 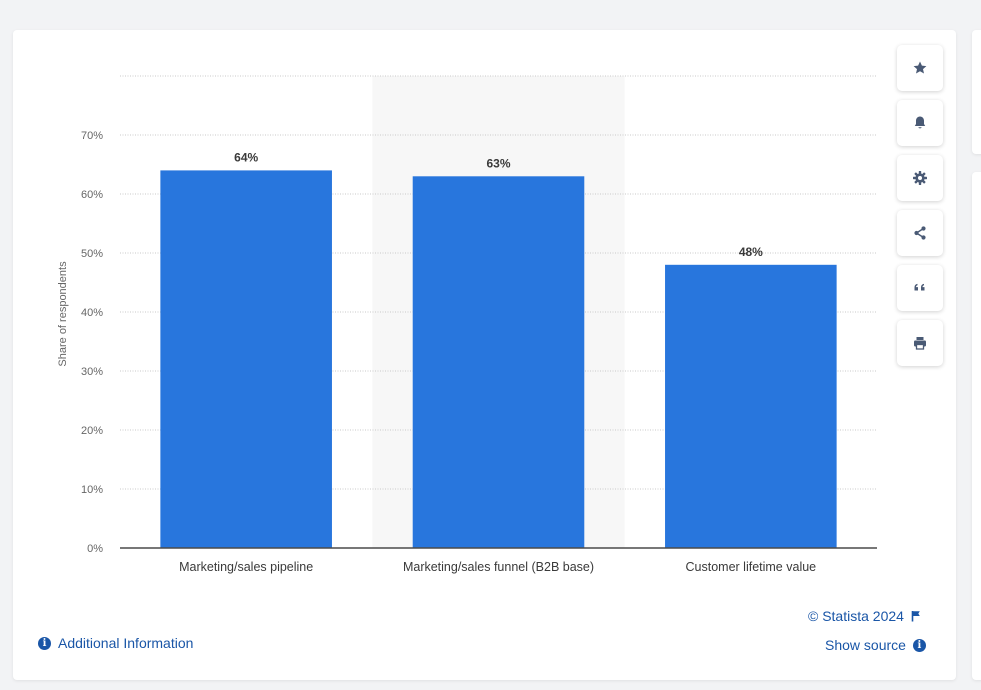 I want to click on data-label: 63%, so click(x=498, y=163).